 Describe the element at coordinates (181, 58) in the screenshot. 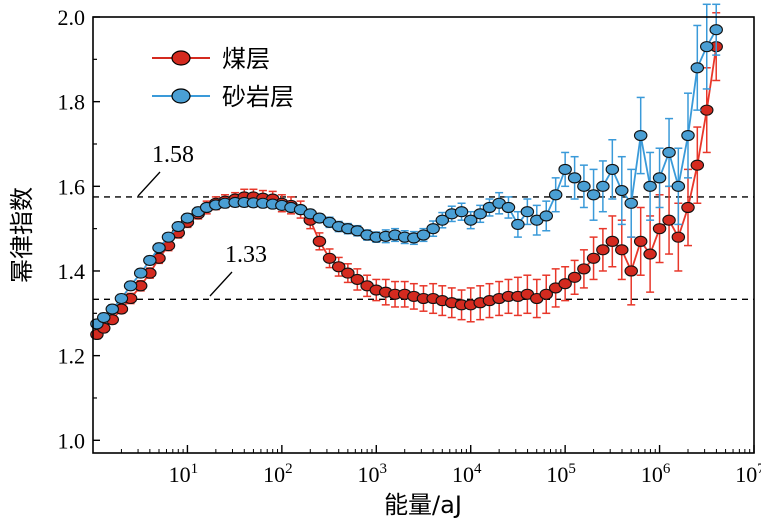

I see `legend-marker-coal` at that location.